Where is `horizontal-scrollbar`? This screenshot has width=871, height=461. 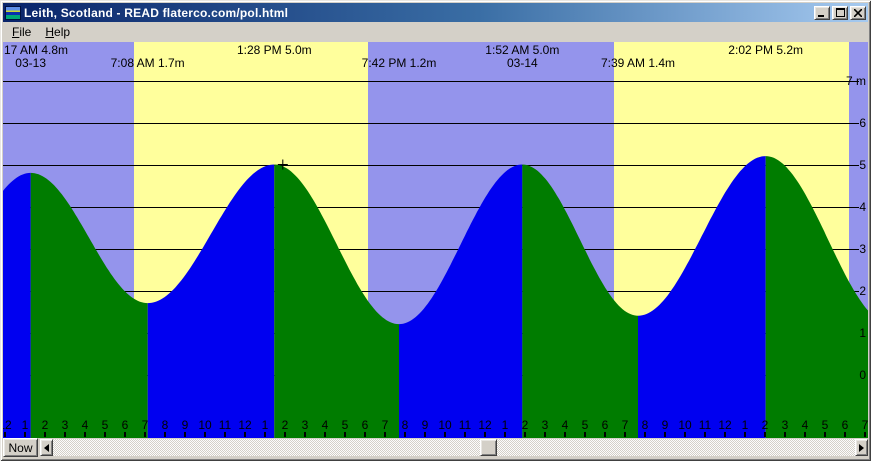 horizontal-scrollbar is located at coordinates (454, 447).